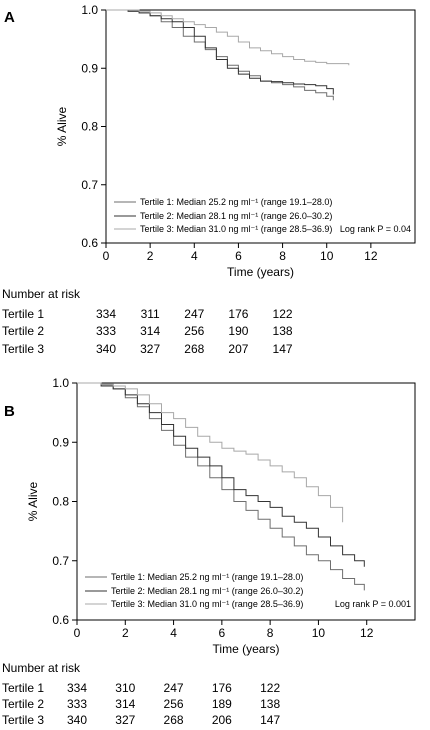 The height and width of the screenshot is (730, 430). I want to click on risk-cell: 206, so click(222, 720).